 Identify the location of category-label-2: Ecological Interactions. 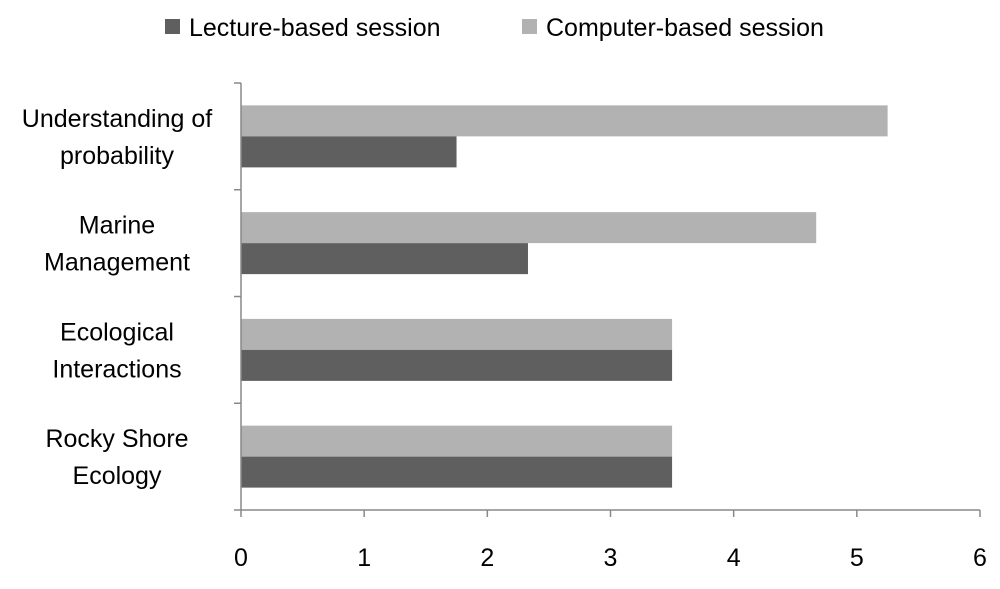
(116, 350).